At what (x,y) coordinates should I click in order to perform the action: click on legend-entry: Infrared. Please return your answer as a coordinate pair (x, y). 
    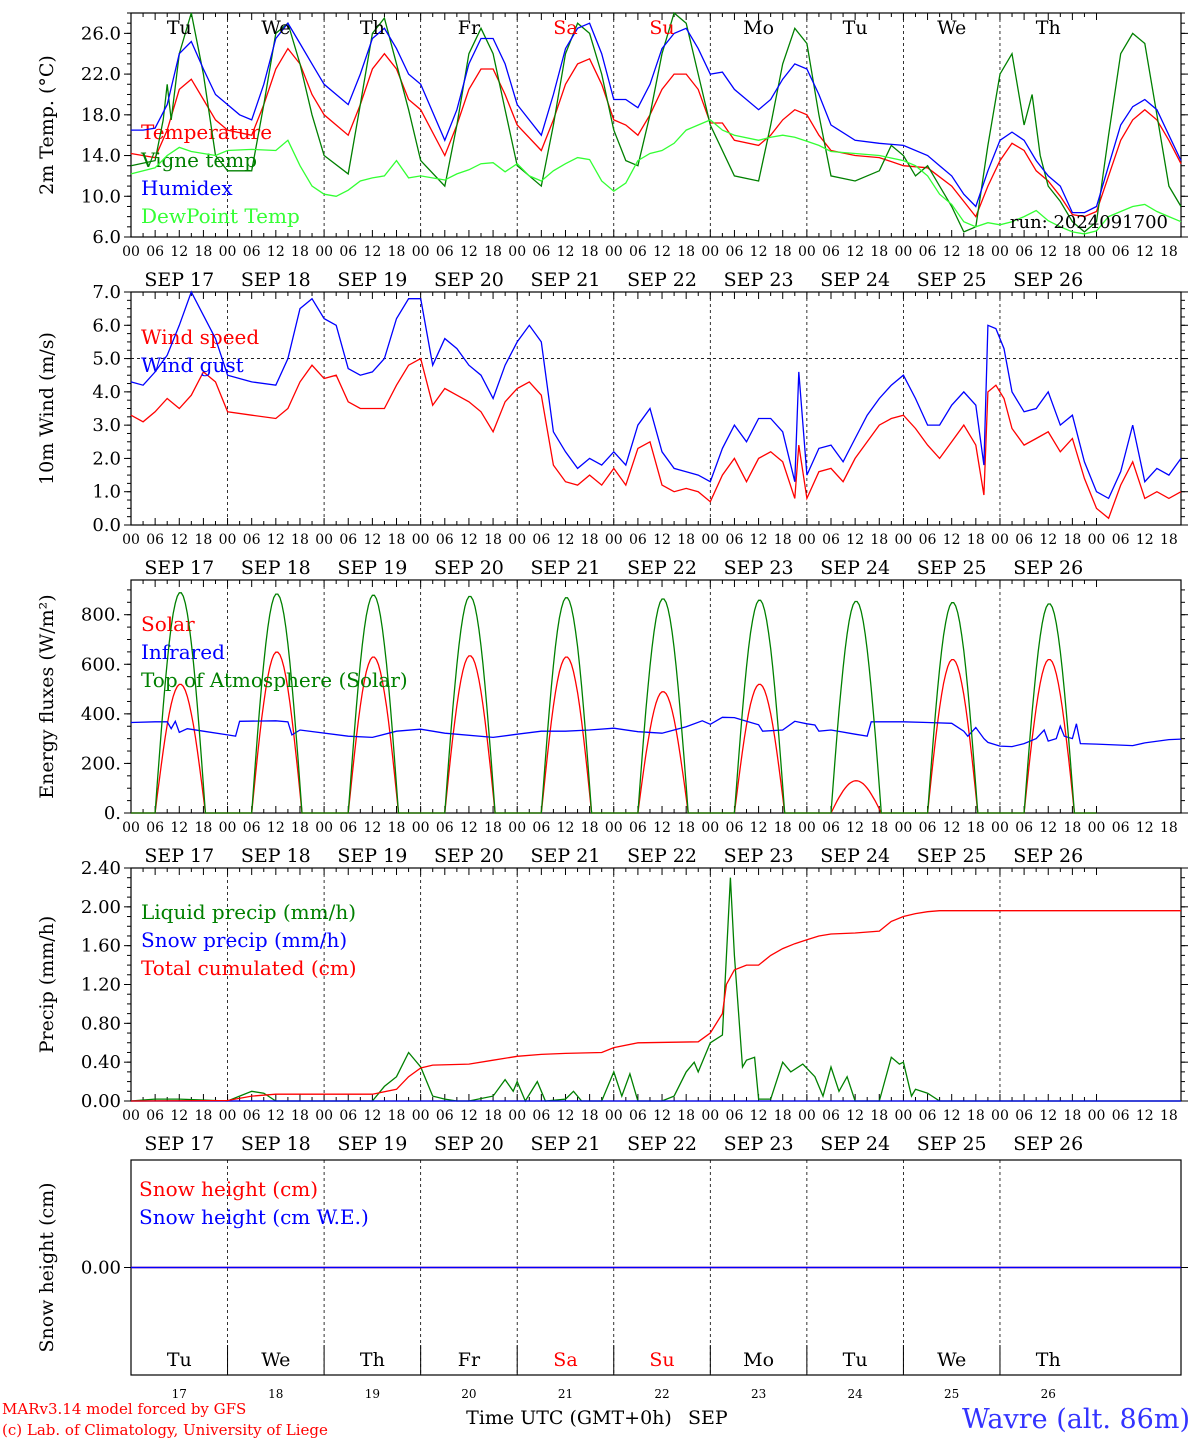
    Looking at the image, I should click on (183, 652).